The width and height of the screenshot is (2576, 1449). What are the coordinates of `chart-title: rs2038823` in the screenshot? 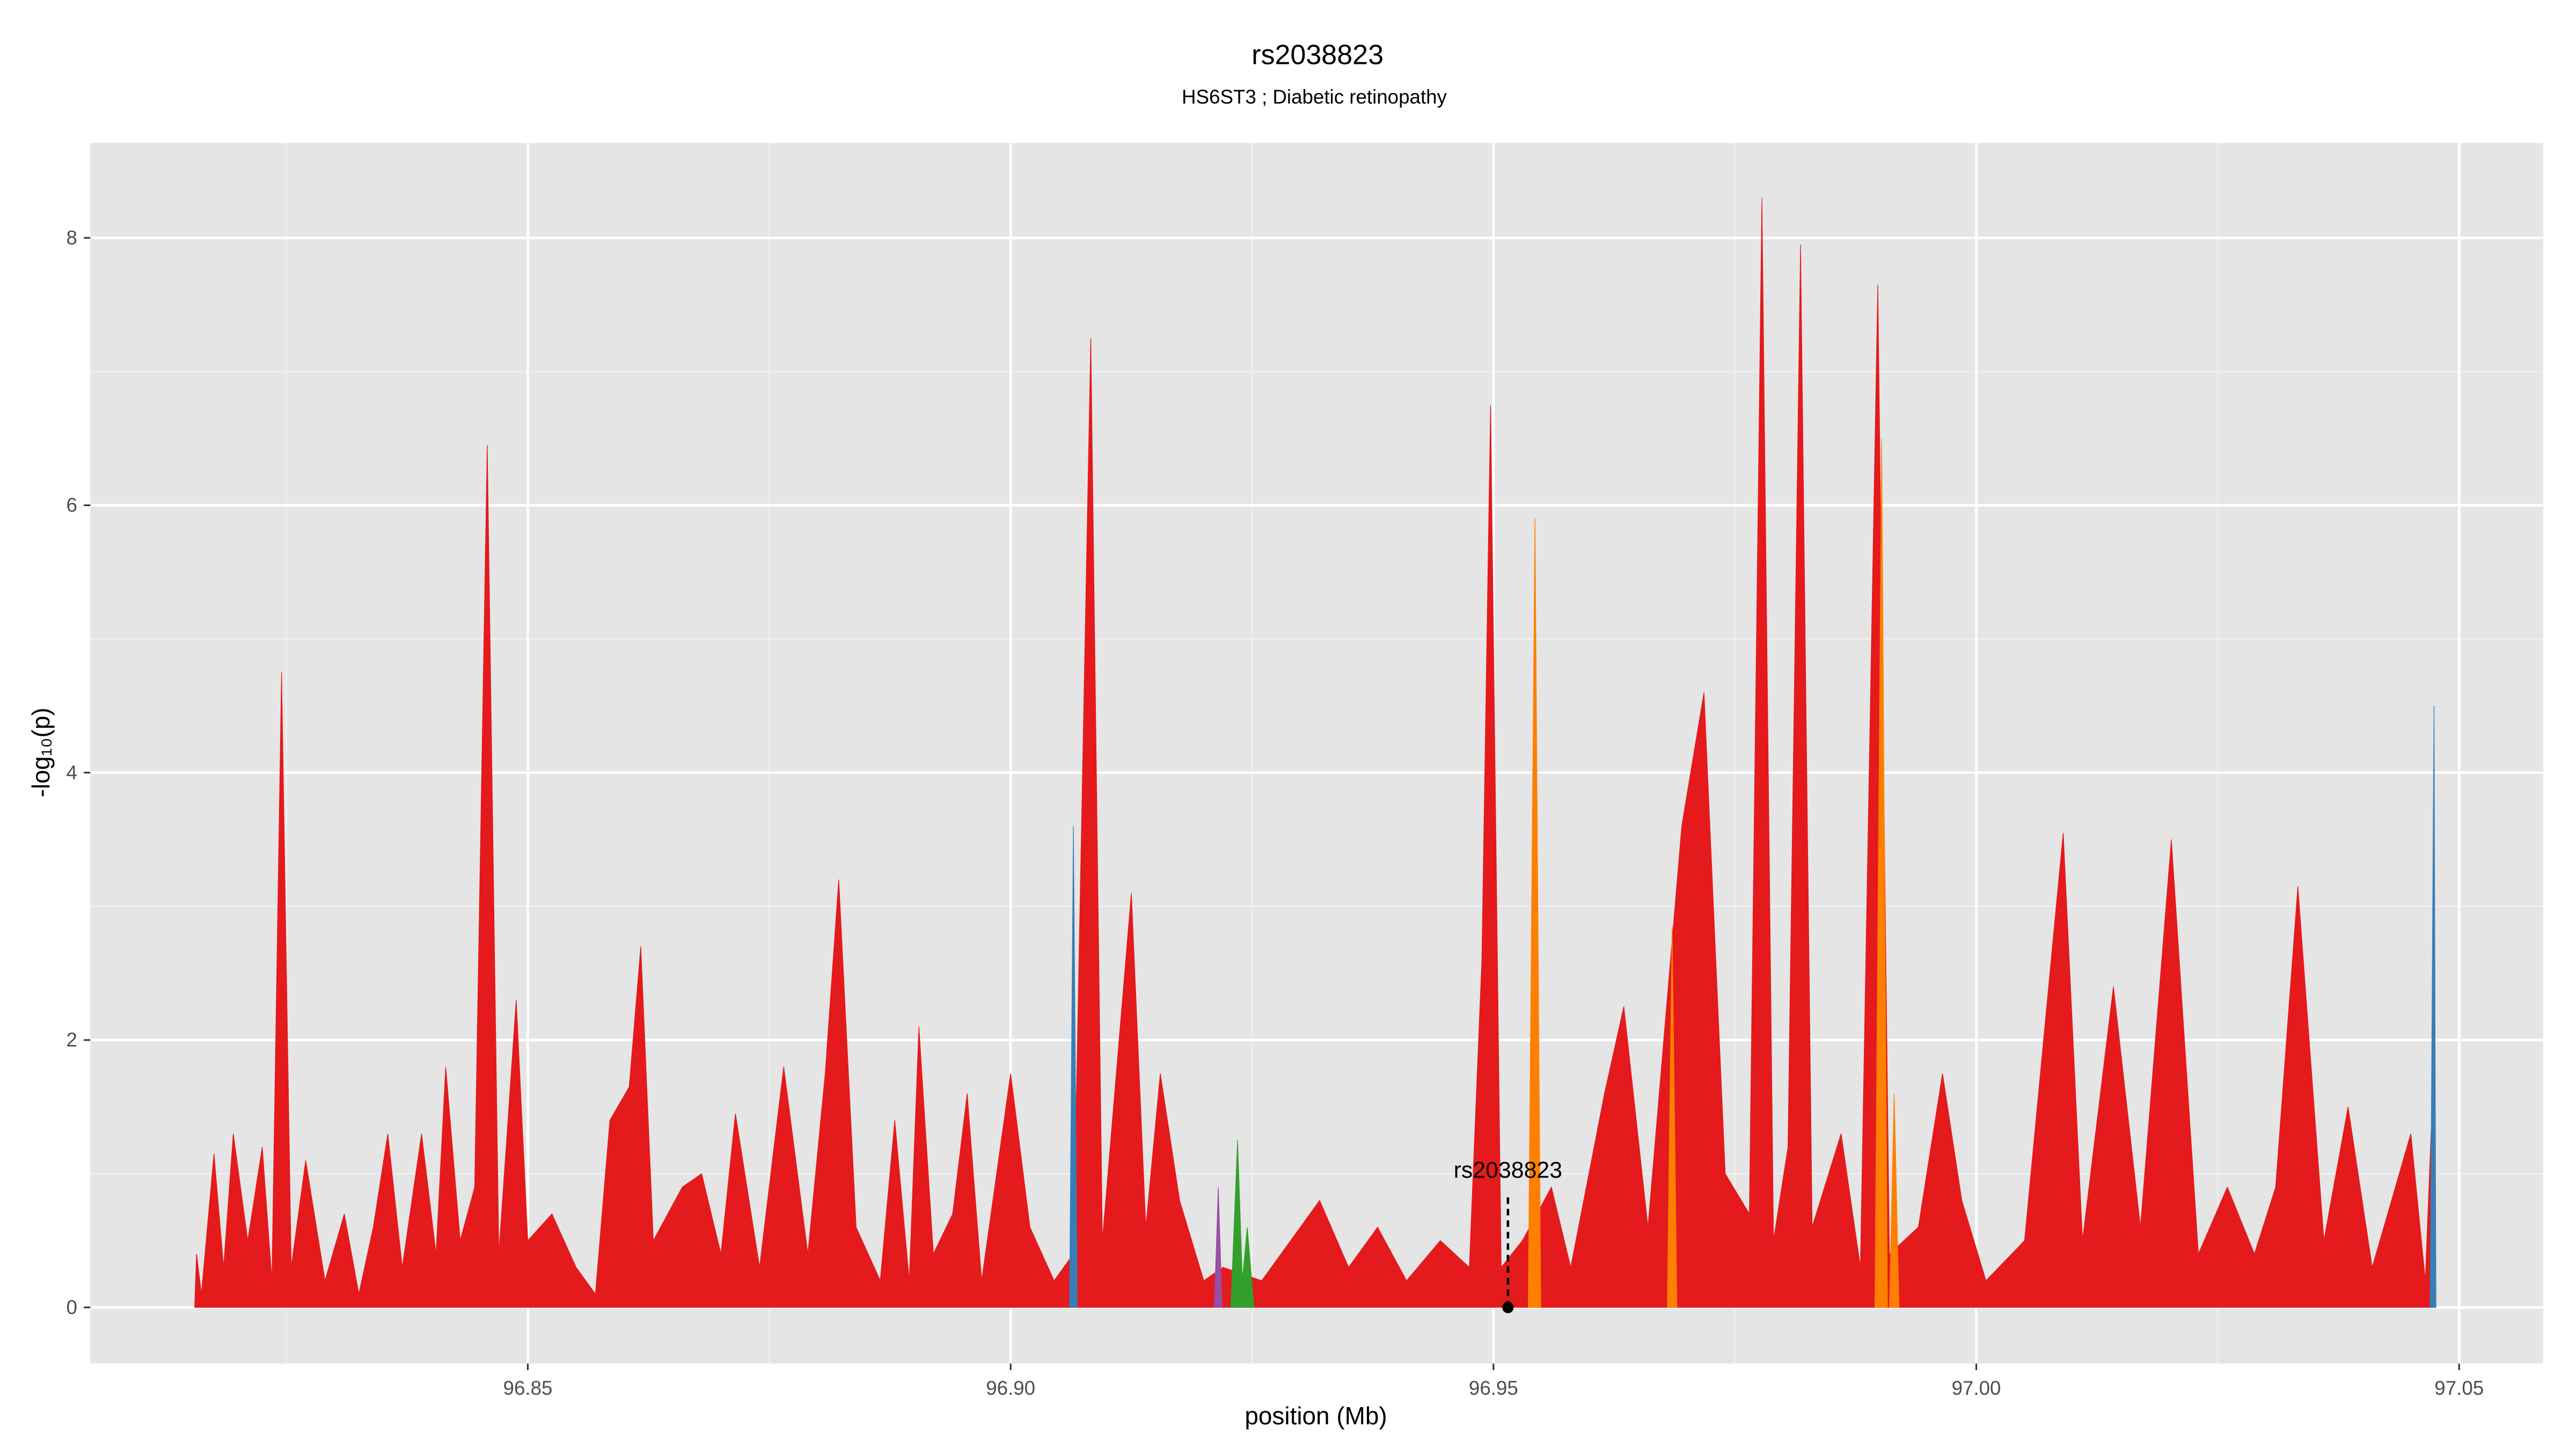 It's located at (1318, 54).